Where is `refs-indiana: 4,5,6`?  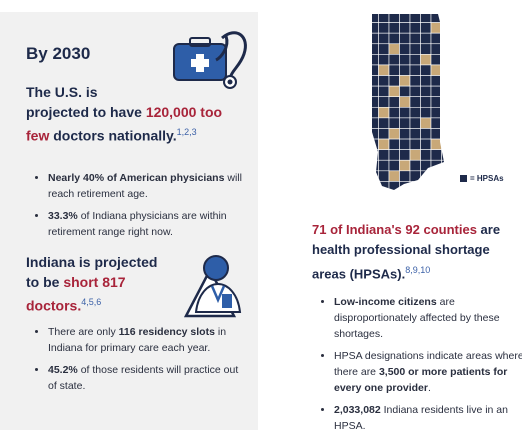
refs-indiana: 4,5,6 is located at coordinates (91, 302).